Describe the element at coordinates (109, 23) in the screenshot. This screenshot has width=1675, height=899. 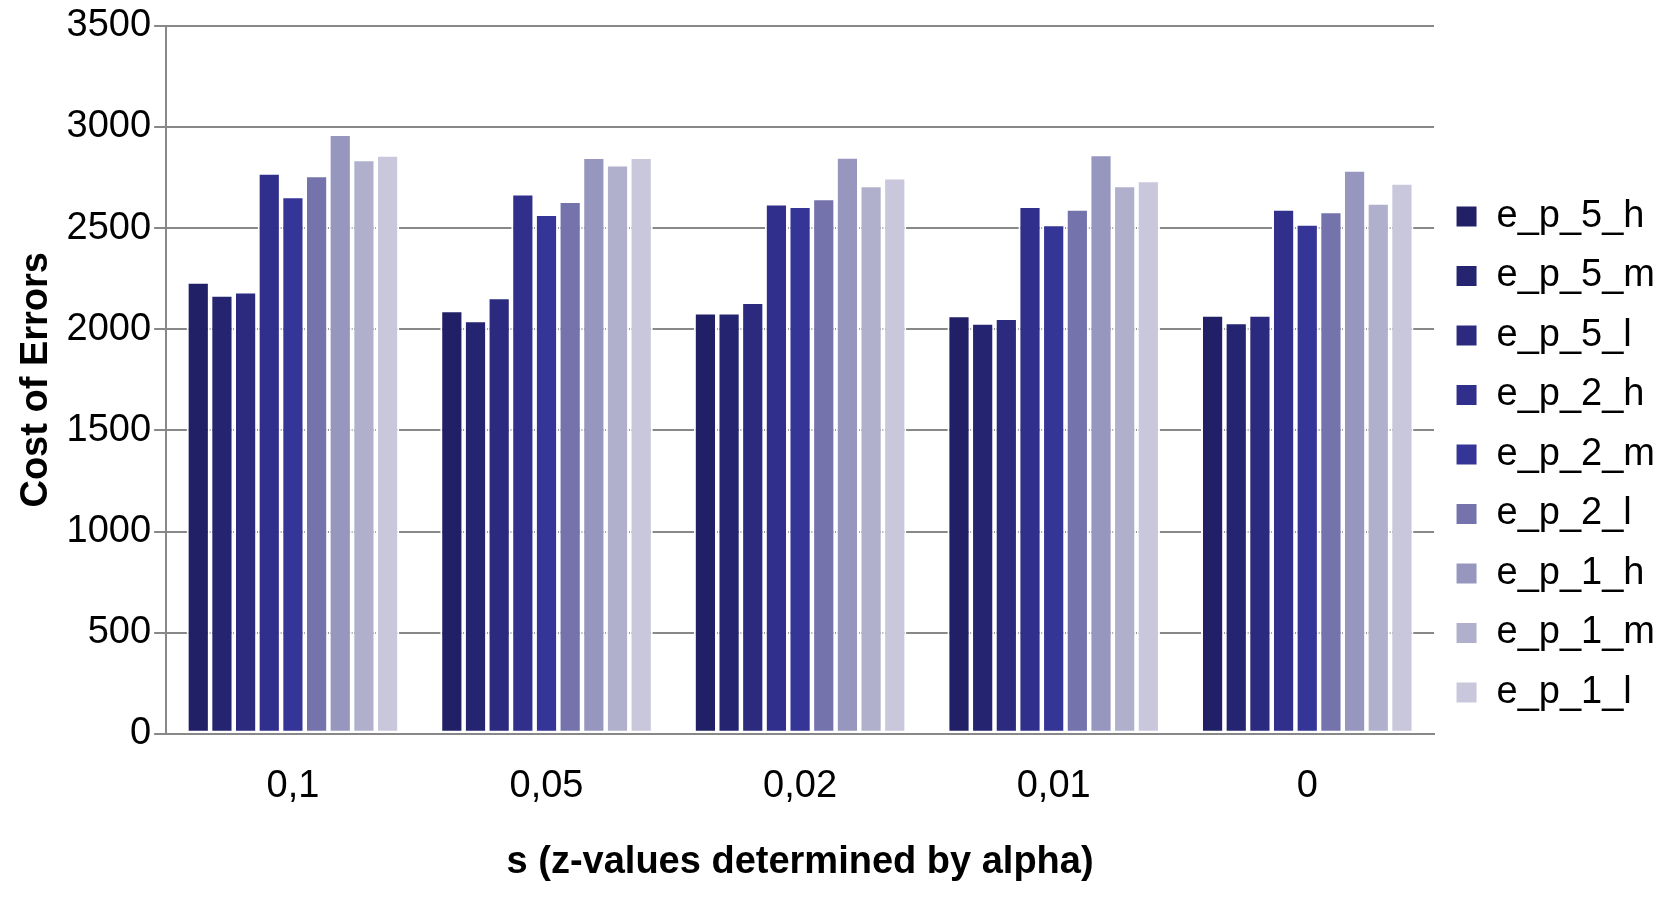
I see `y-tick-label: 3500` at that location.